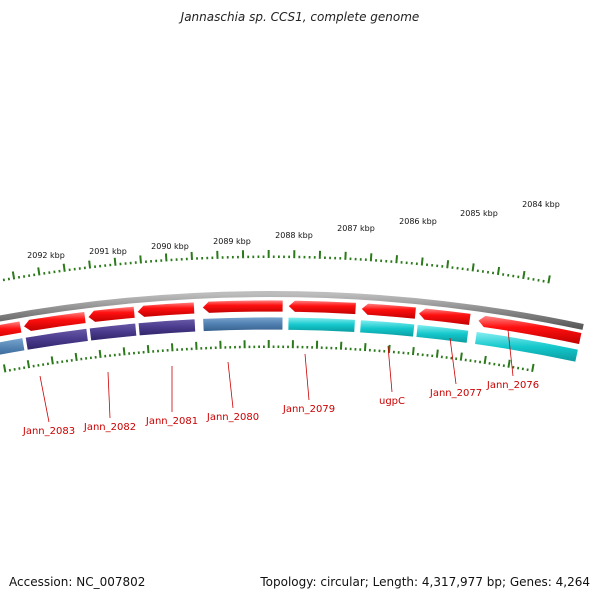 Image resolution: width=600 pixels, height=600 pixels. What do you see at coordinates (300, 17) in the screenshot?
I see `map-title: Jannaschia sp. CCS1, complete genome` at bounding box center [300, 17].